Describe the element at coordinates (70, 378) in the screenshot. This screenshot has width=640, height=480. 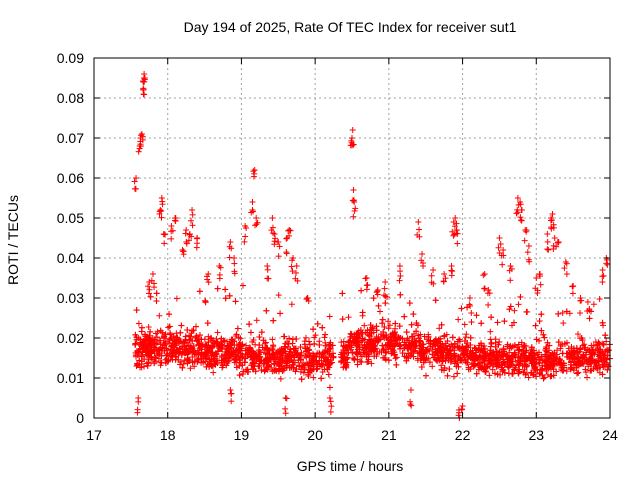
I see `y-tick-label: 0.01` at that location.